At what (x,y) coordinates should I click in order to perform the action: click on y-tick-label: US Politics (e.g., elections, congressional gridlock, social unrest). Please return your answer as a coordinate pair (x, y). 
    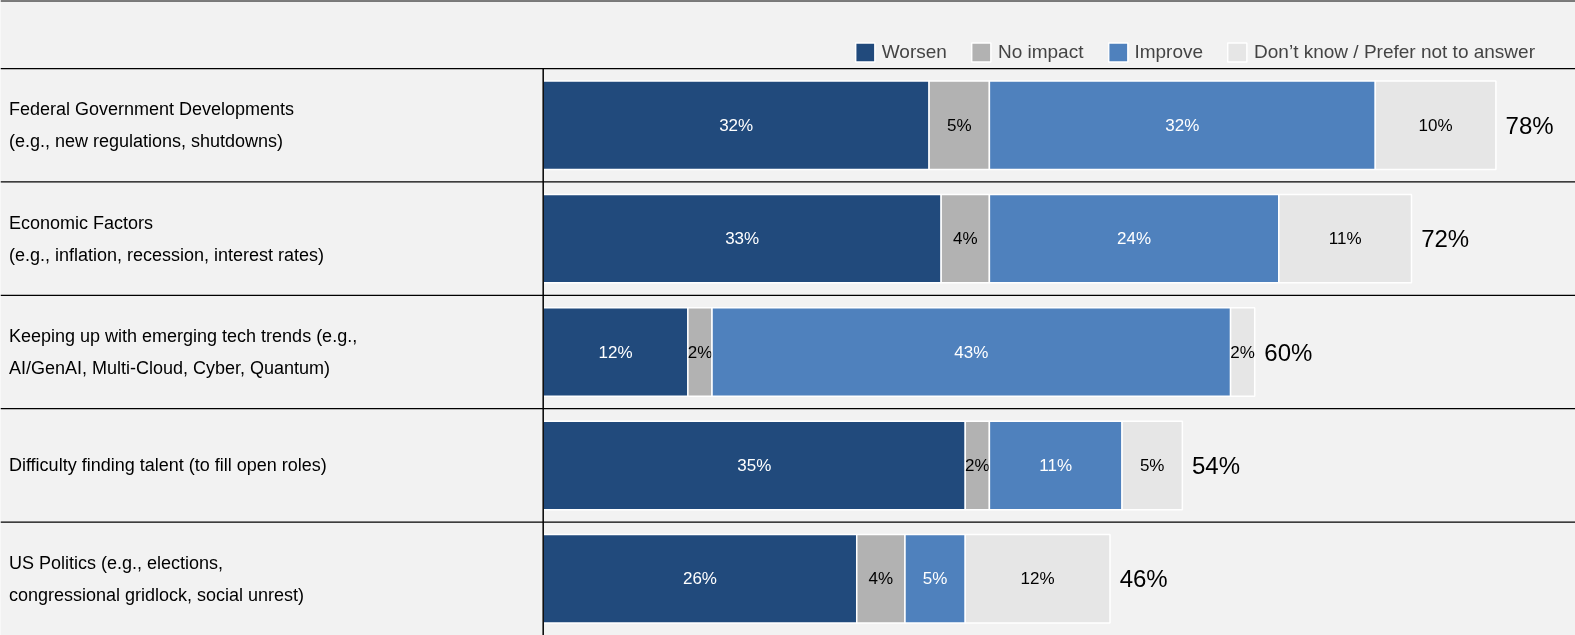
    Looking at the image, I should click on (156, 578).